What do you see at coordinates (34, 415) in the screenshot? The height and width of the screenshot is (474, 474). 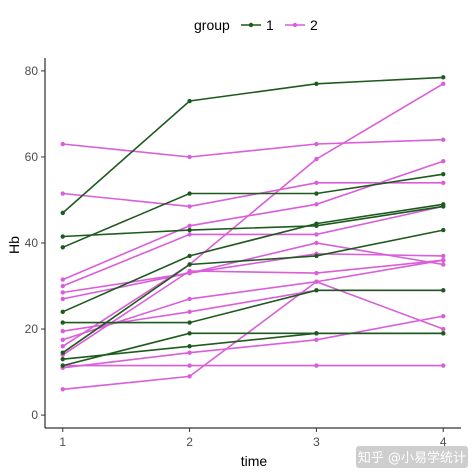 I see `y-tick-label: 0` at bounding box center [34, 415].